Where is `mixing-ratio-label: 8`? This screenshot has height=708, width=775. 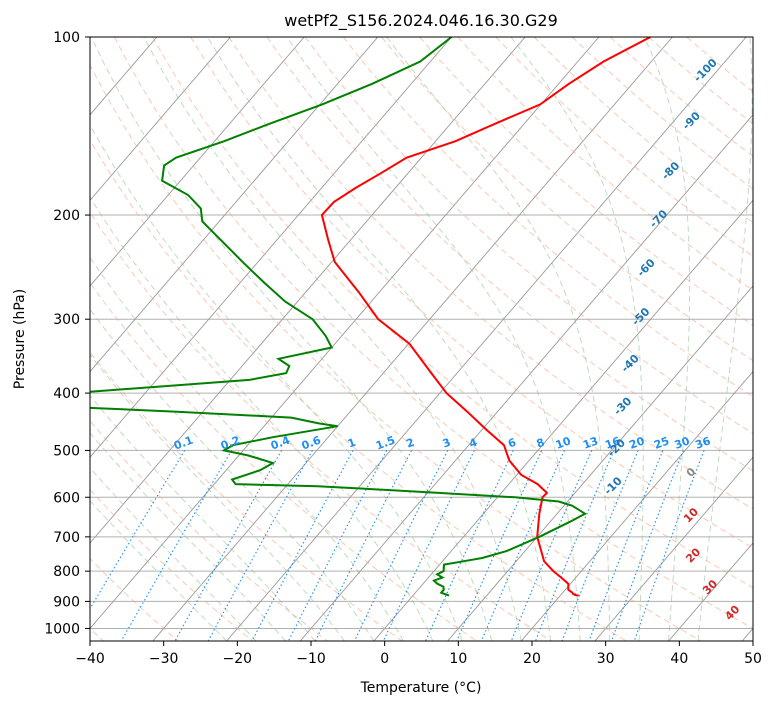 mixing-ratio-label: 8 is located at coordinates (541, 443).